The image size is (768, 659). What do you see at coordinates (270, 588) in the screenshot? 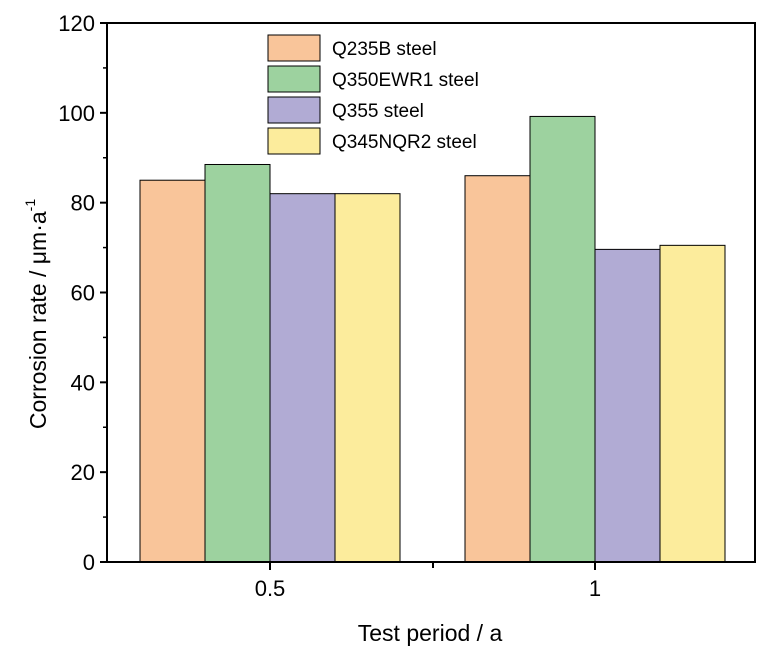
I see `x-tick-label: 0.5` at bounding box center [270, 588].